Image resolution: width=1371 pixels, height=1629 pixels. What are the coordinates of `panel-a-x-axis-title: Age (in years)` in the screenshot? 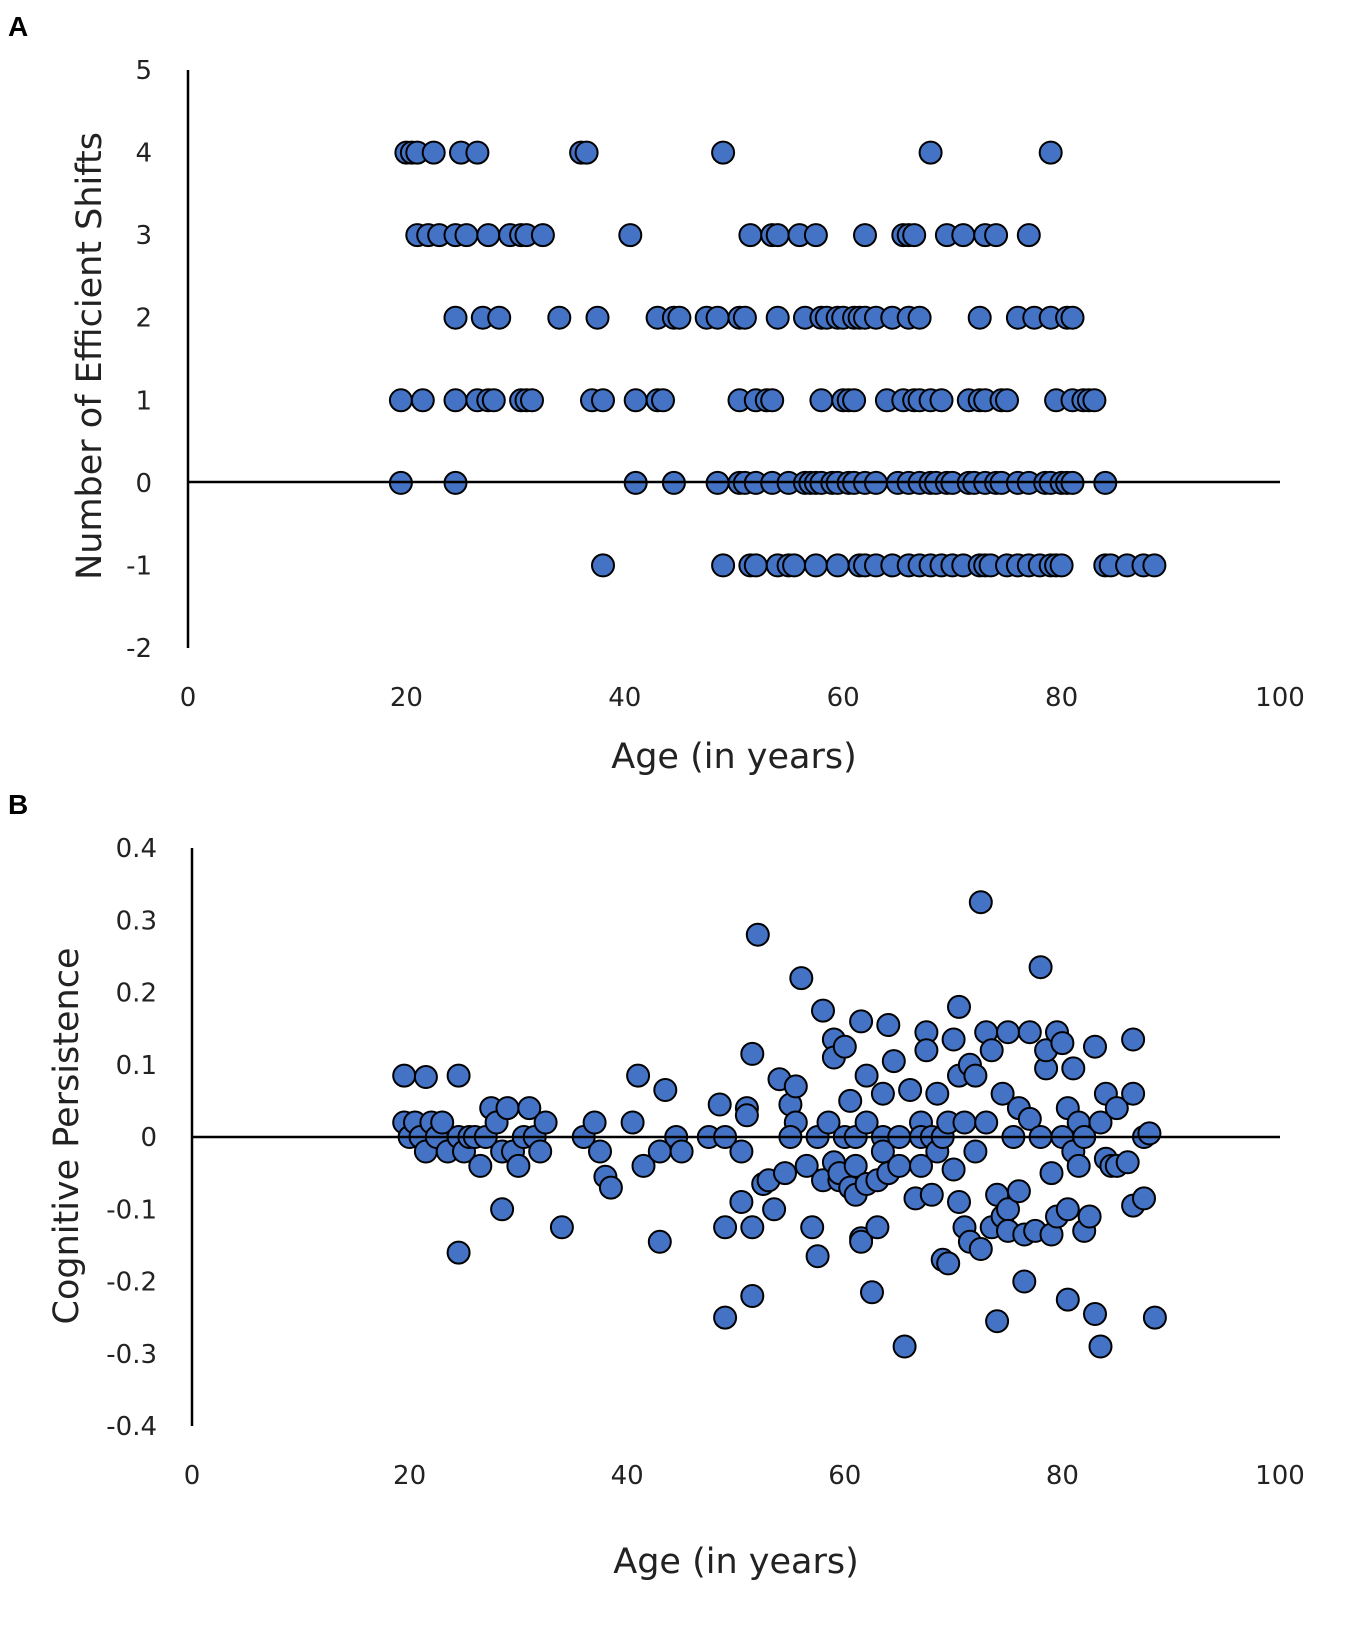 It's located at (733, 757).